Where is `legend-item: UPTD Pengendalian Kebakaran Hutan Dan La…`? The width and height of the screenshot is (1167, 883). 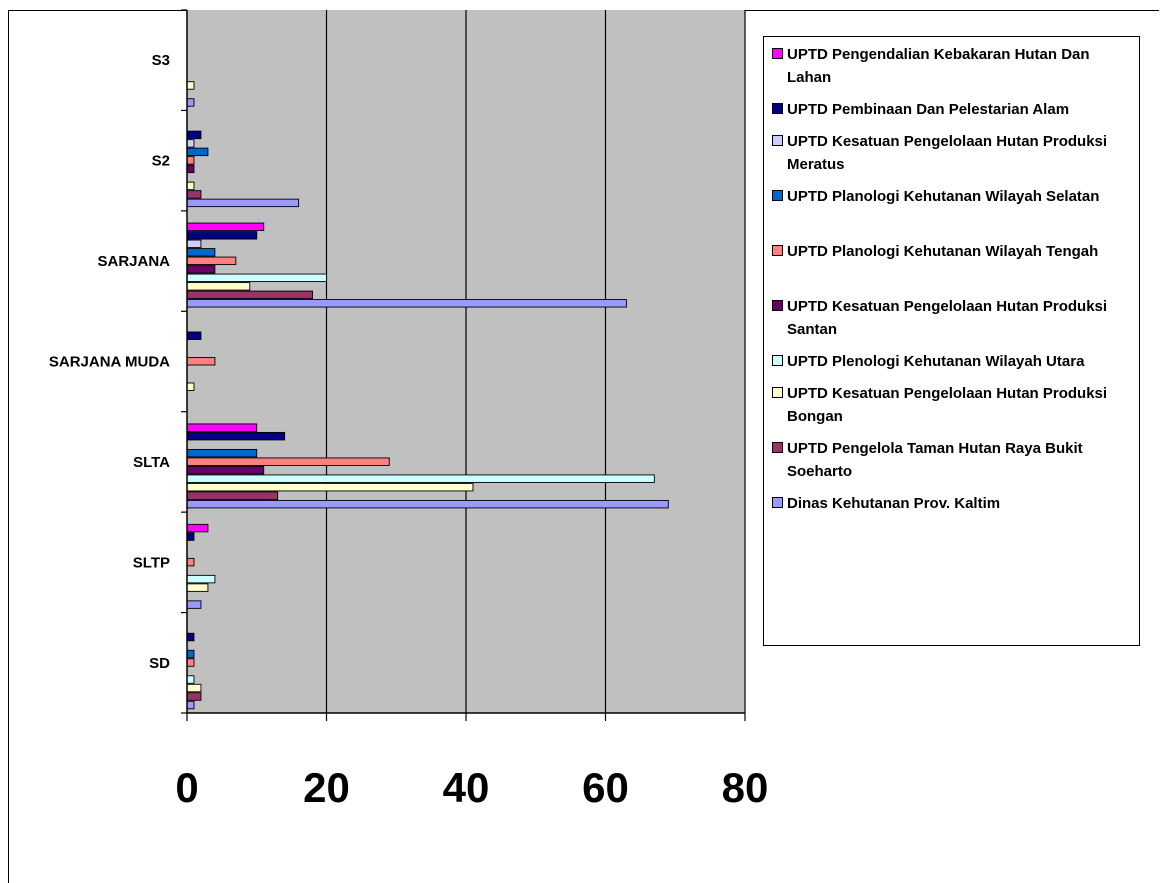 legend-item: UPTD Pengendalian Kebakaran Hutan Dan La… is located at coordinates (953, 66).